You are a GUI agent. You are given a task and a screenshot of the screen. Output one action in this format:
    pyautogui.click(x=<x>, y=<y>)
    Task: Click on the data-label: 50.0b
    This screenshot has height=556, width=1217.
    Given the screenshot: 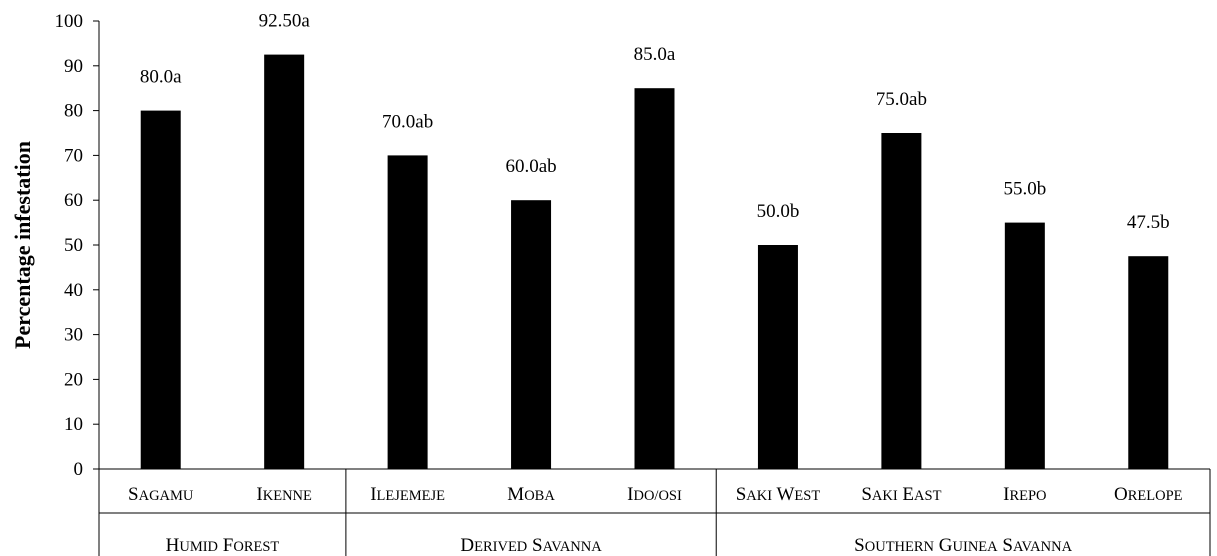 What is the action you would take?
    pyautogui.click(x=778, y=211)
    